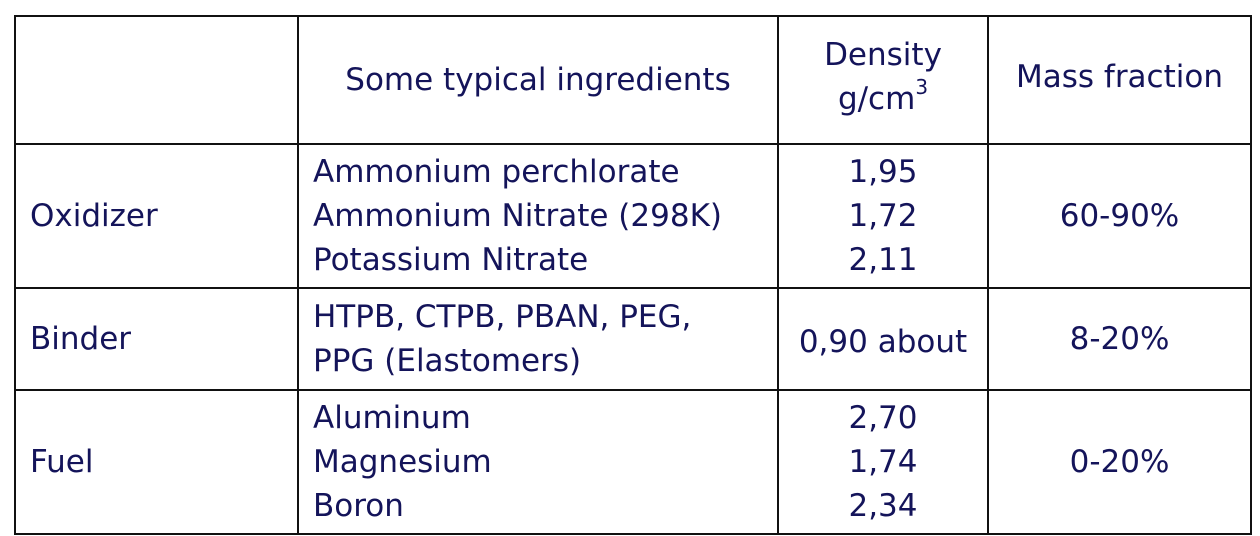 This screenshot has width=1260, height=536. I want to click on header-density: Density g/cm3, so click(883, 80).